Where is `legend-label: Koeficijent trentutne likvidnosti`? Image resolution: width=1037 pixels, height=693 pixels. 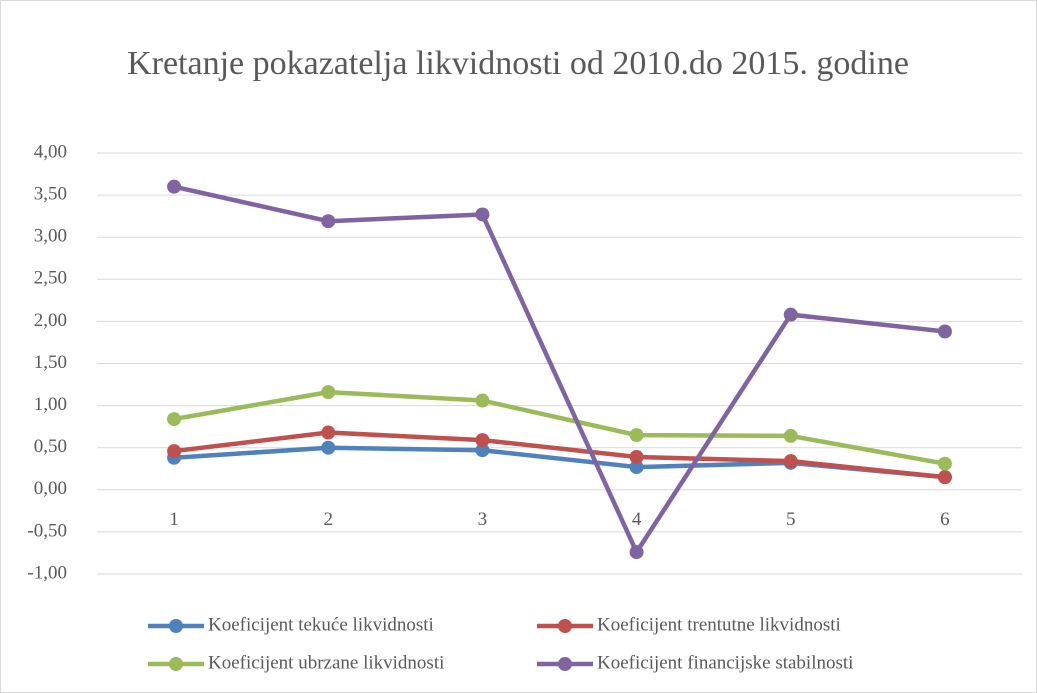 legend-label: Koeficijent trentutne likvidnosti is located at coordinates (719, 624).